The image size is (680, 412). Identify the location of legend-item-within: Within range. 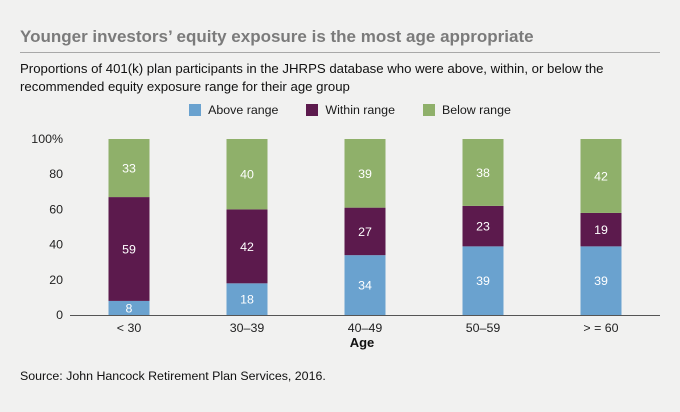
(350, 110).